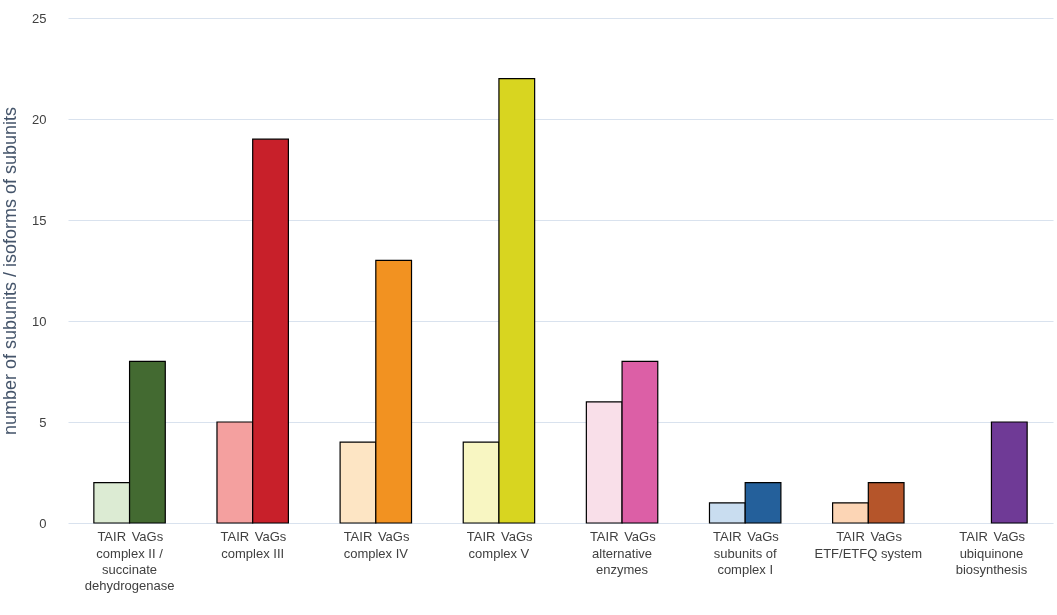 Image resolution: width=1057 pixels, height=615 pixels. Describe the element at coordinates (43, 523) in the screenshot. I see `y-tick-label: 0` at that location.